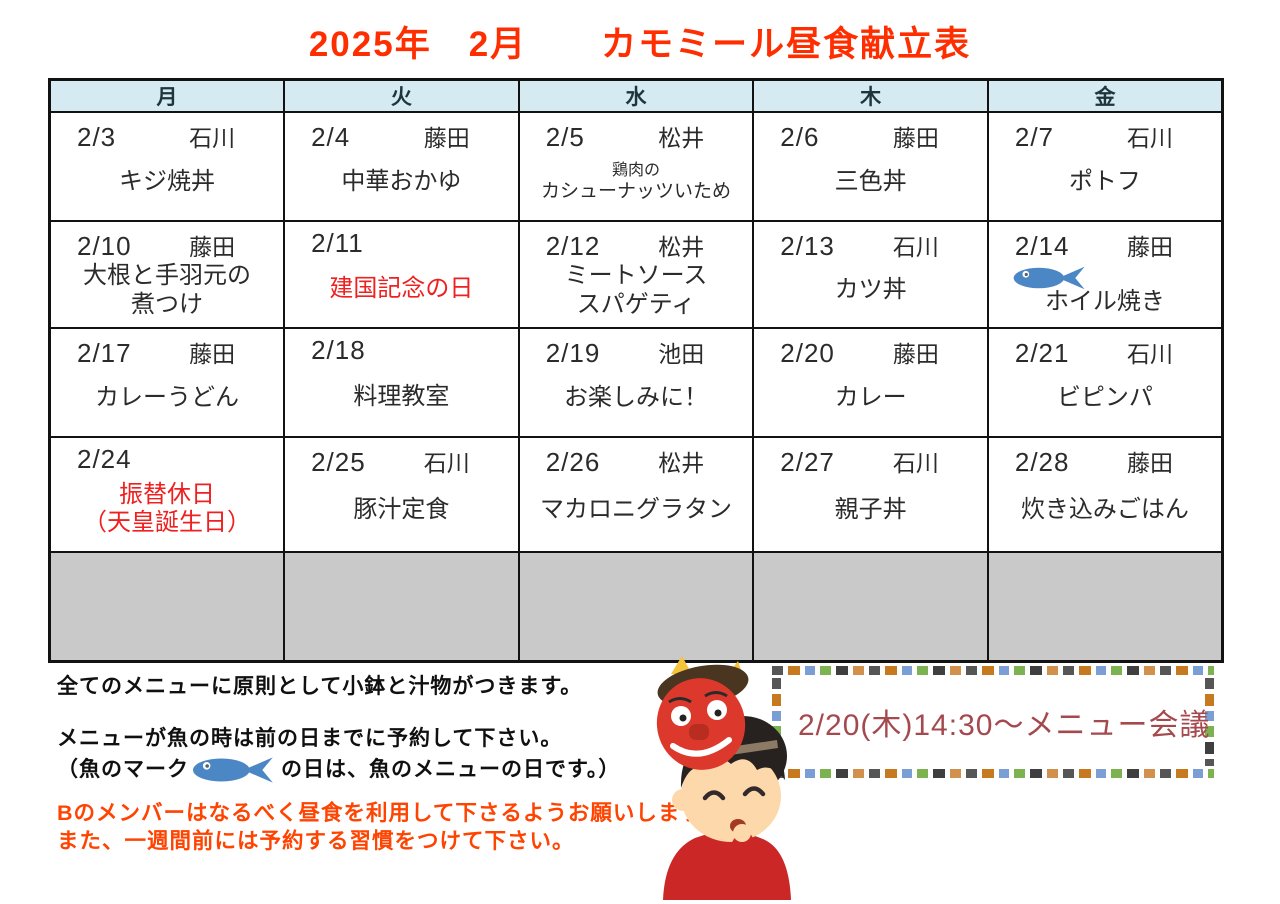  Describe the element at coordinates (320, 686) in the screenshot. I see `note-side-dishes: 全てのメニューに原則として小鉢と汁物がつきます。` at that location.